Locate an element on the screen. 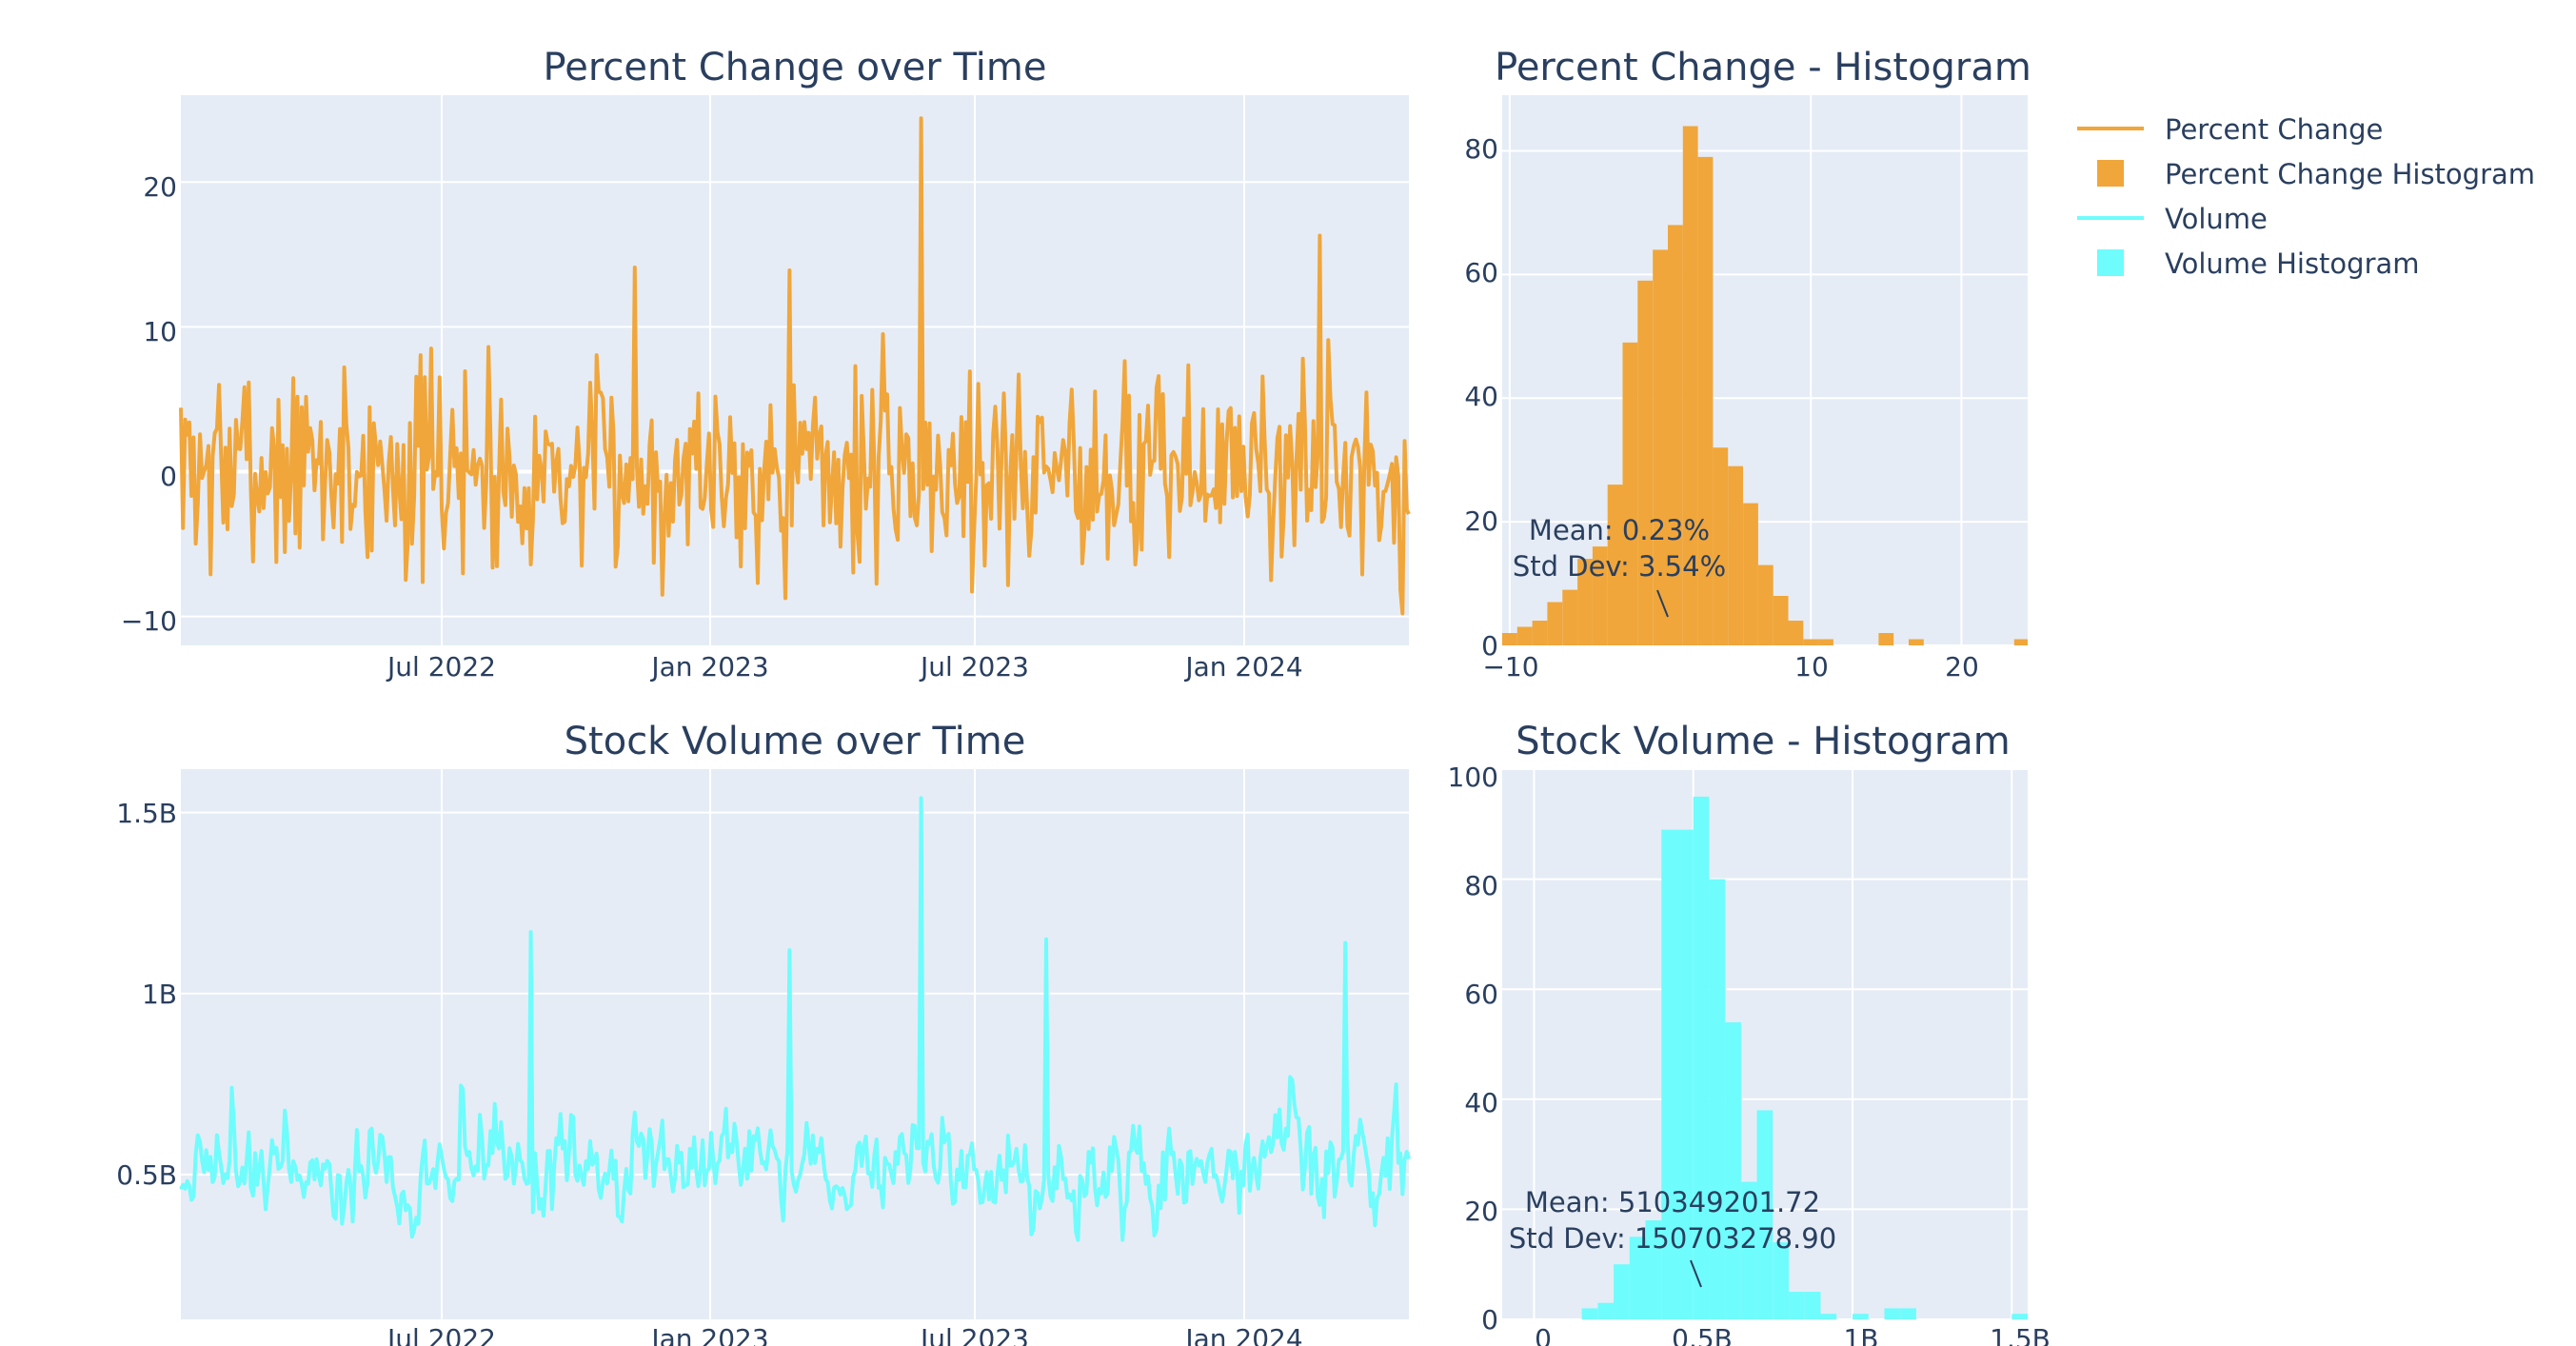 This screenshot has height=1346, width=2576. chart-title-percent-change-histogram: Percent Change - Histogram is located at coordinates (1763, 67).